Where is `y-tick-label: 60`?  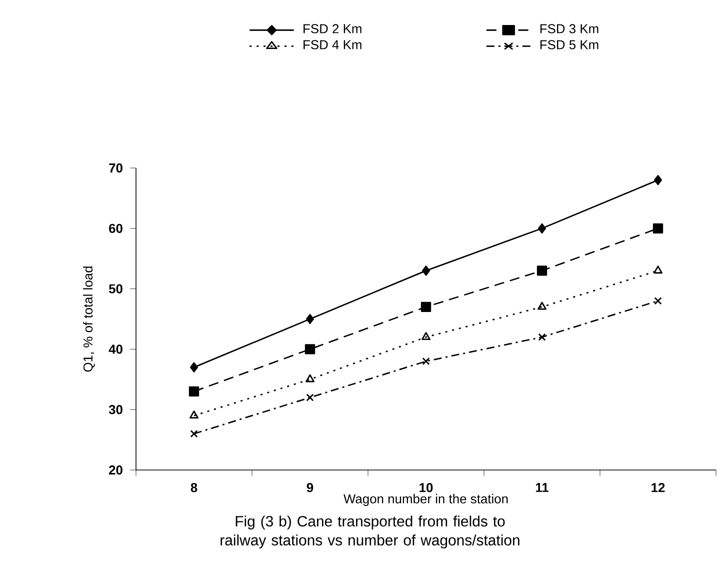 y-tick-label: 60 is located at coordinates (115, 228).